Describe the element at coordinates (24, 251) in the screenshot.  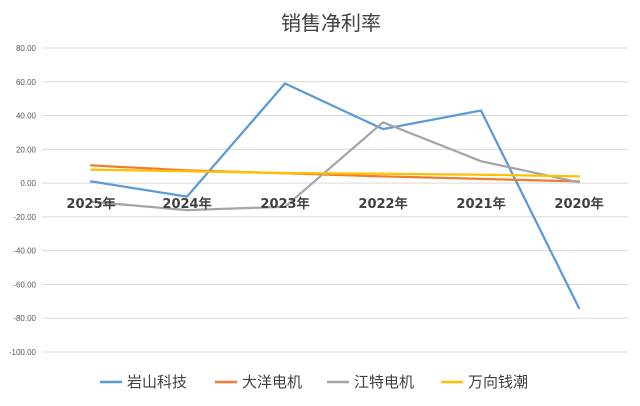
I see `y-tick-label: -40.00` at that location.